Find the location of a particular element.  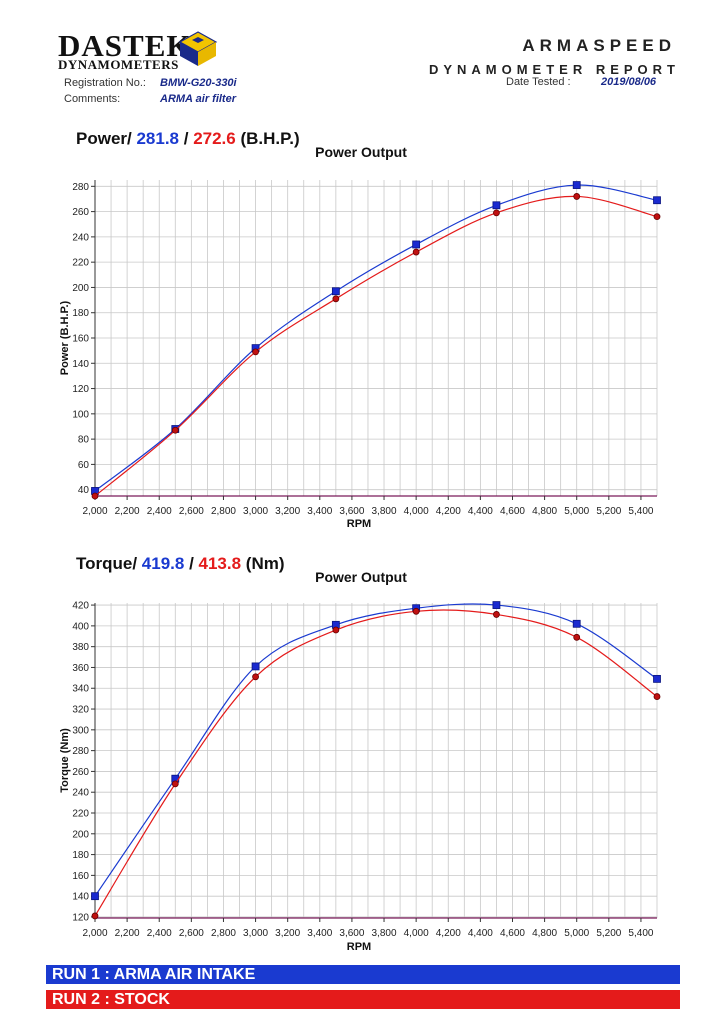

dastek-logo-icon is located at coordinates (198, 48).